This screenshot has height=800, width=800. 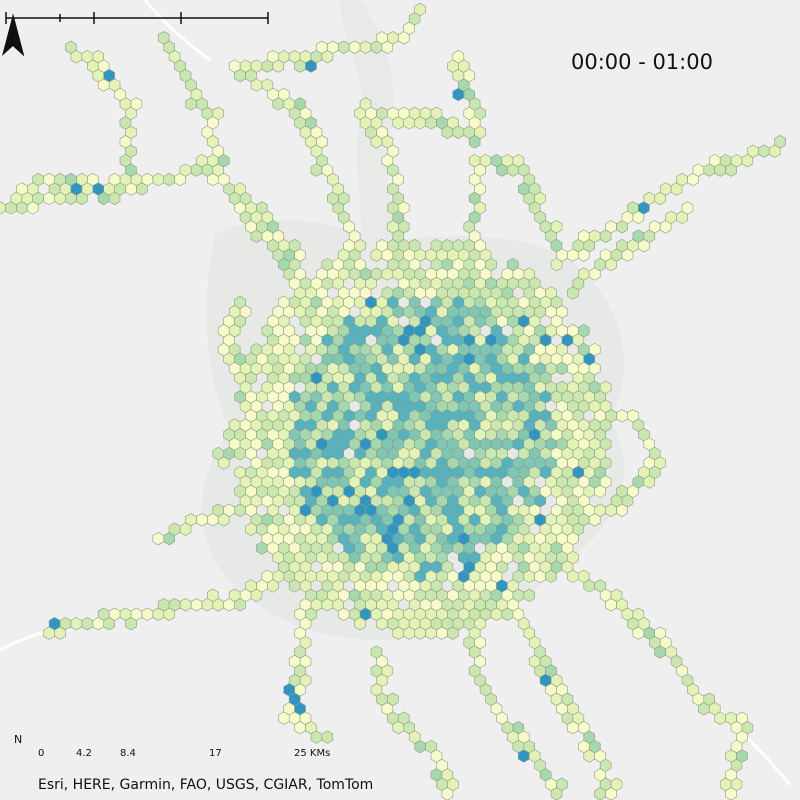 What do you see at coordinates (642, 62) in the screenshot?
I see `time-range-label: 00:00 - 01:00` at bounding box center [642, 62].